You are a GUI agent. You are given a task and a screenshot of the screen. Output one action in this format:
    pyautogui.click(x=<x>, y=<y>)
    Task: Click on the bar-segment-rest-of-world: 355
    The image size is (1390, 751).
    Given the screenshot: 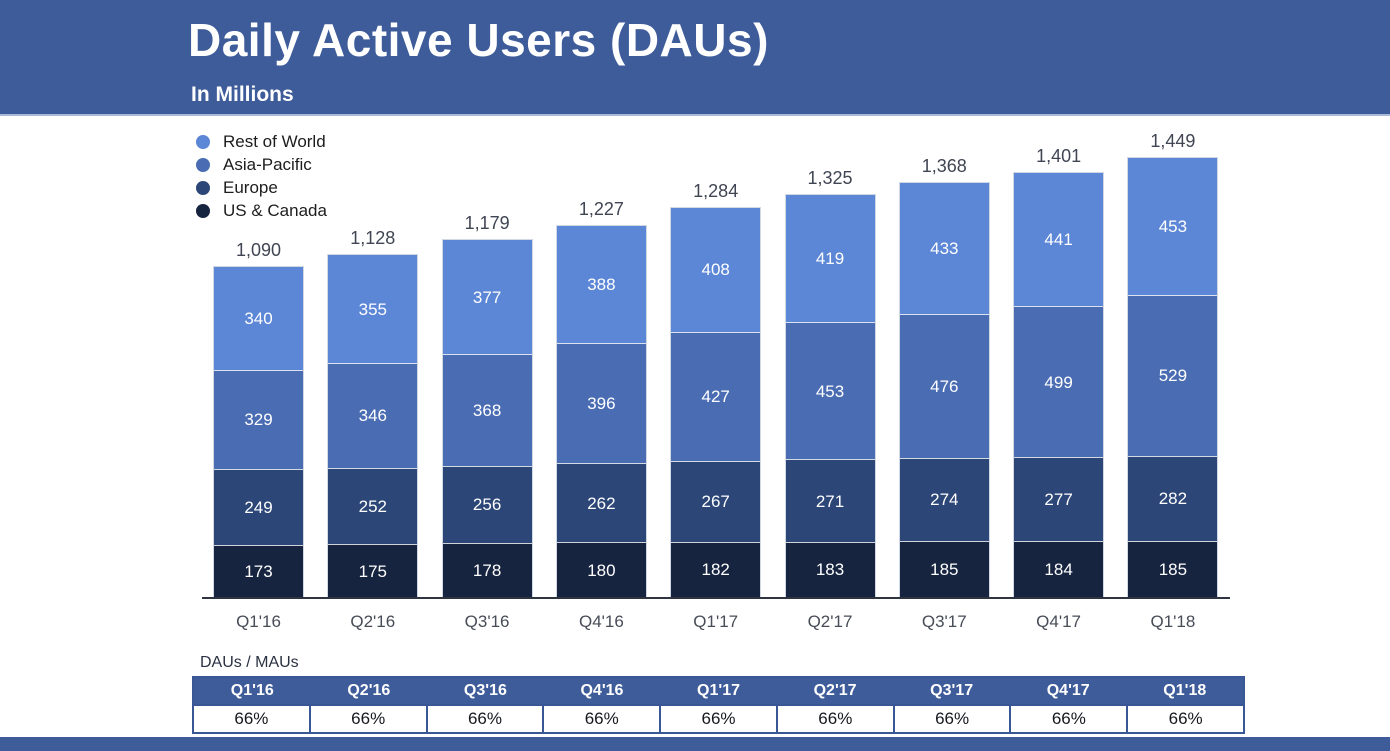 What is the action you would take?
    pyautogui.click(x=373, y=309)
    